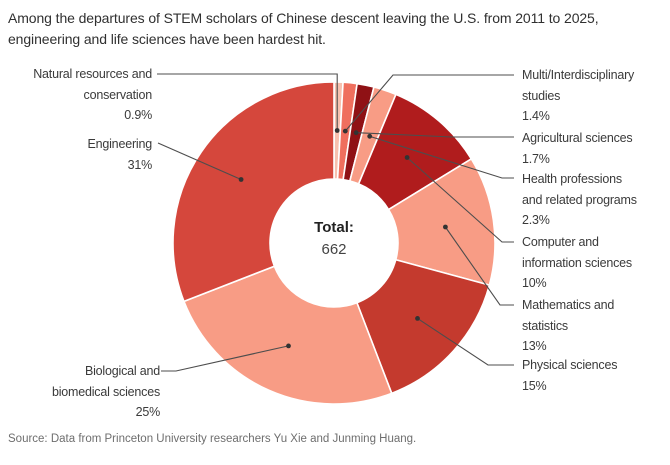 The height and width of the screenshot is (465, 670). What do you see at coordinates (119, 144) in the screenshot?
I see `slice-label-line: Engineering` at bounding box center [119, 144].